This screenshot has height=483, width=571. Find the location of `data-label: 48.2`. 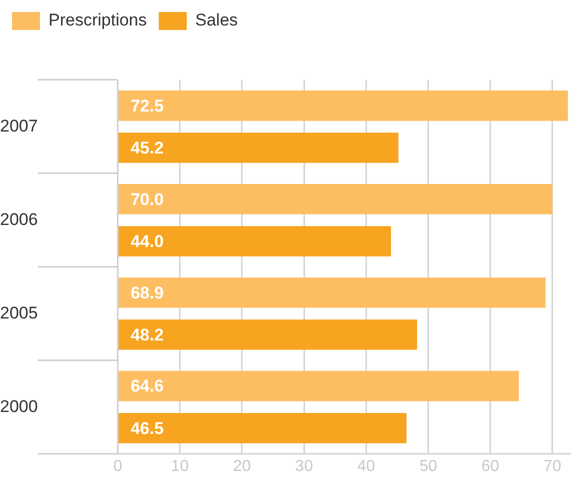

data-label: 48.2 is located at coordinates (147, 334).